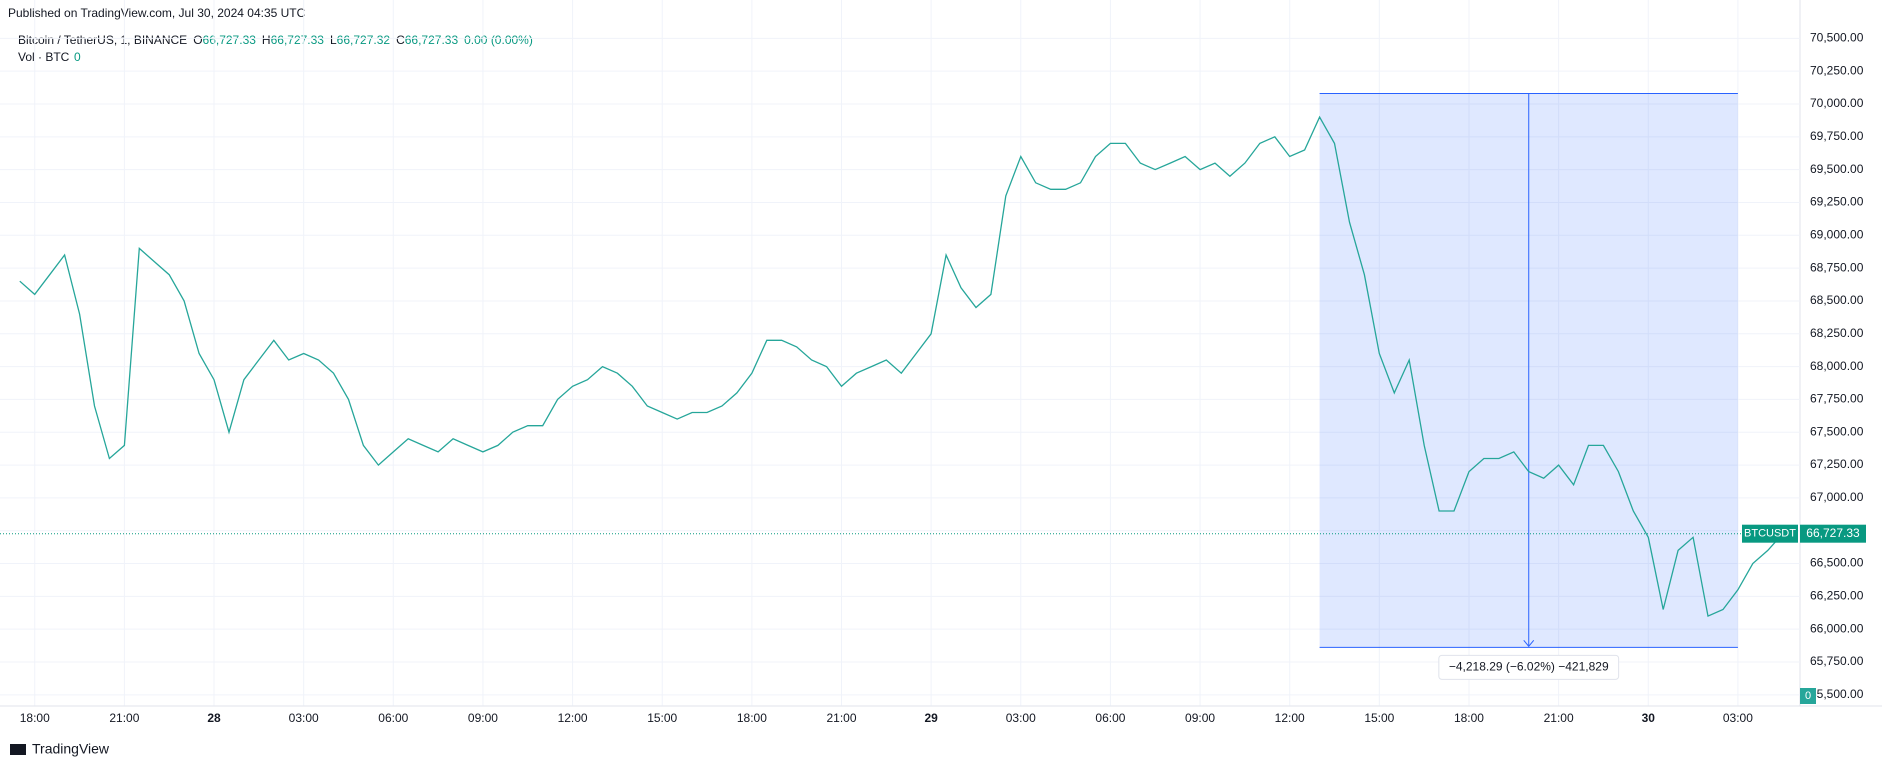  What do you see at coordinates (498, 40) in the screenshot?
I see `change: 0.00 (0.00%)` at bounding box center [498, 40].